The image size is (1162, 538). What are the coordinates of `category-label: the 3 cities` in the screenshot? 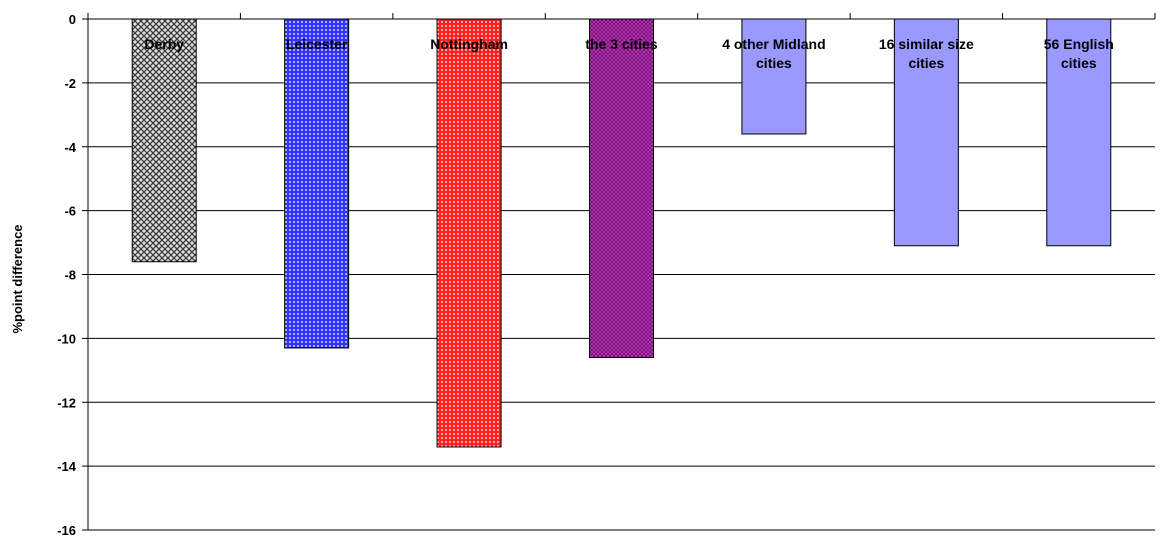 It's located at (621, 44).